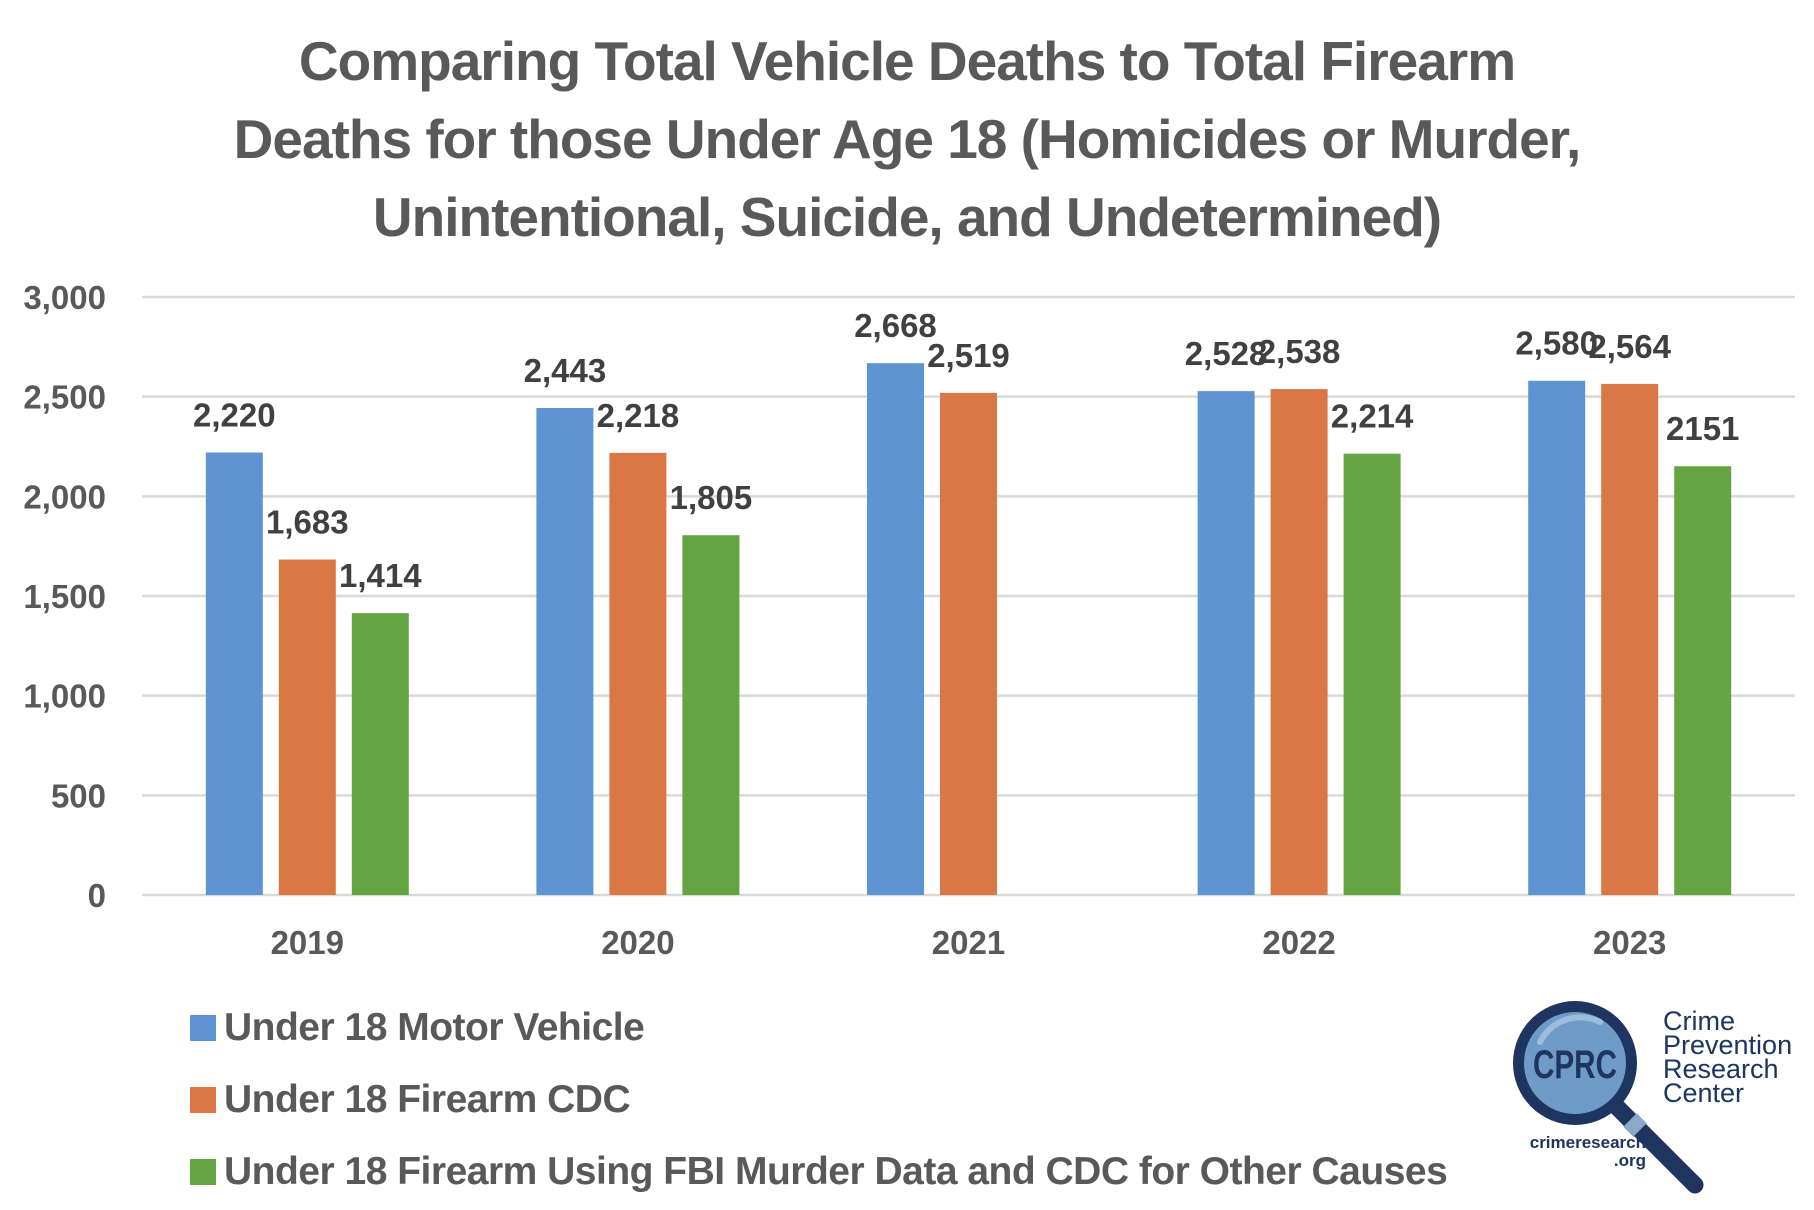  Describe the element at coordinates (203, 1172) in the screenshot. I see `legend-swatch-firearm-fbi` at that location.